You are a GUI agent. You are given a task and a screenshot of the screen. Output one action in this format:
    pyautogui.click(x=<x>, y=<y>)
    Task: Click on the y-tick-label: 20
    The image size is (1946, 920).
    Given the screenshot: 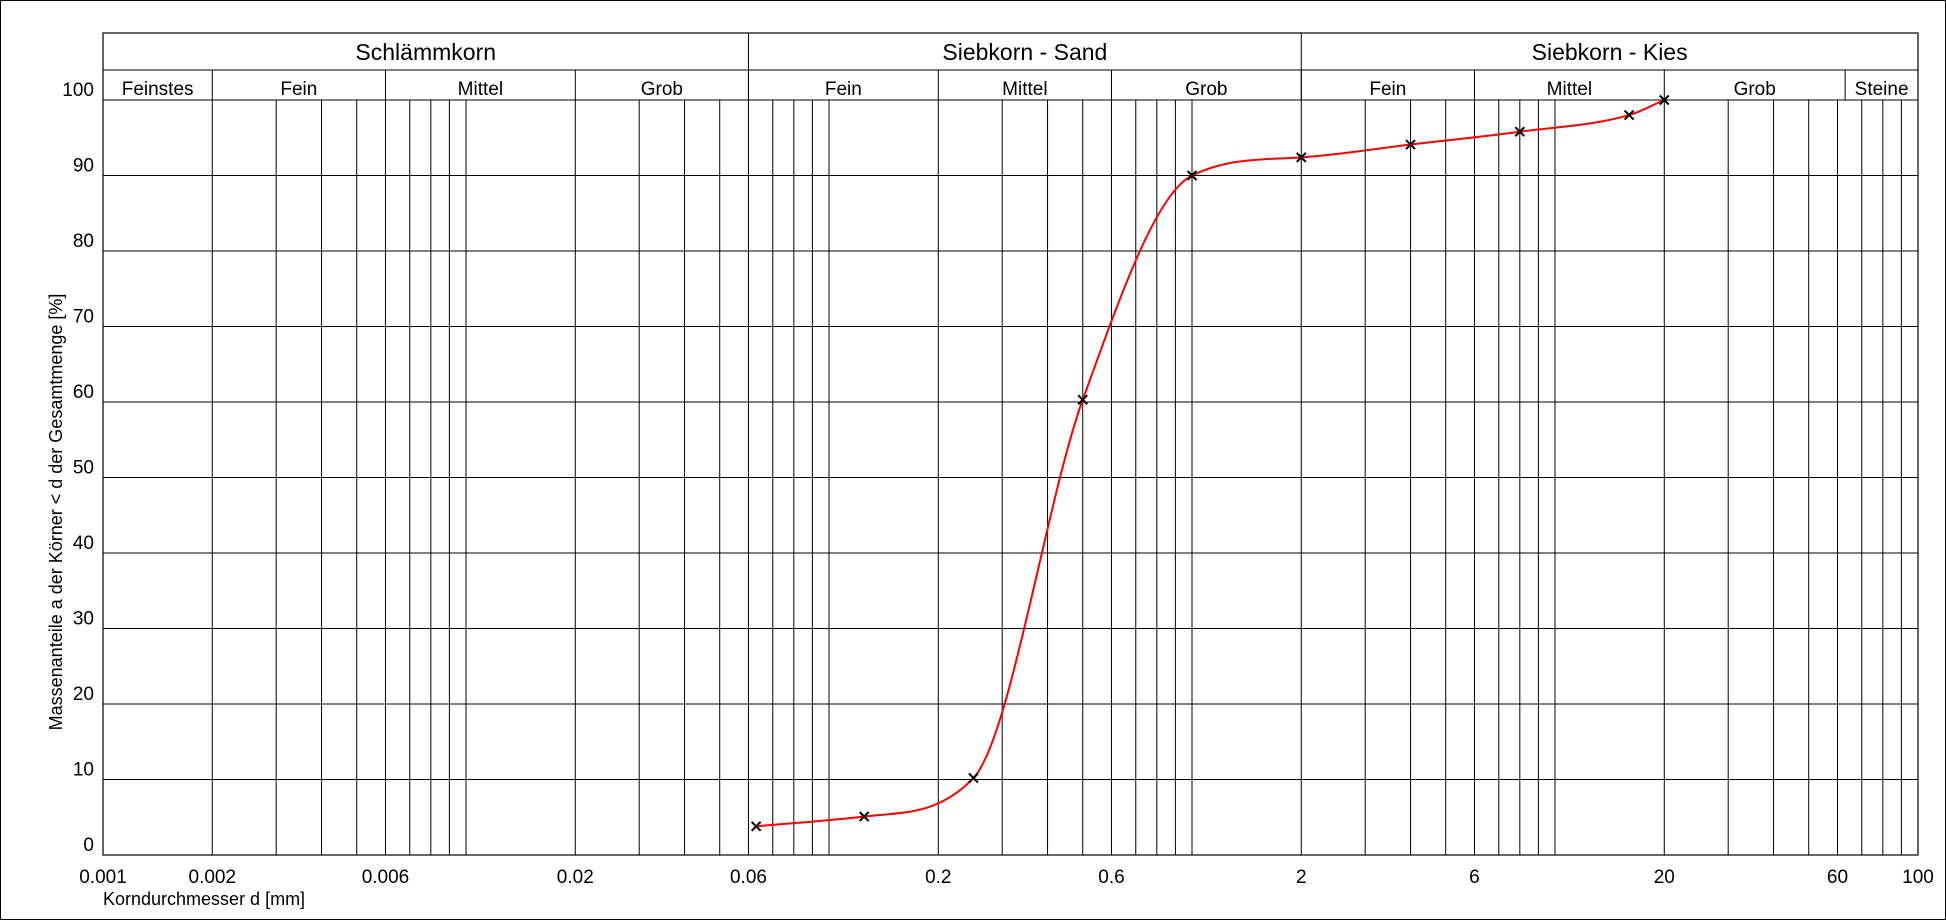 What is the action you would take?
    pyautogui.click(x=83, y=694)
    